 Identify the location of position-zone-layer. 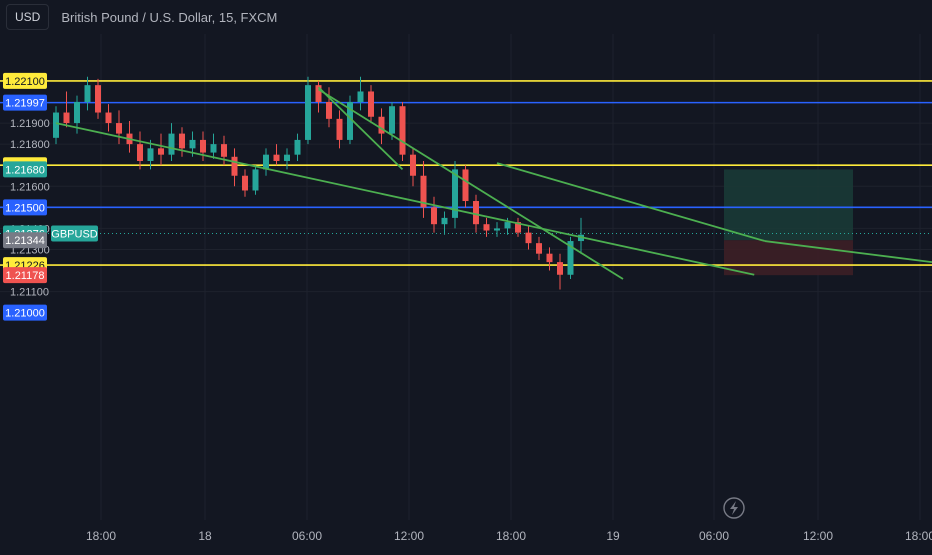
(788, 222).